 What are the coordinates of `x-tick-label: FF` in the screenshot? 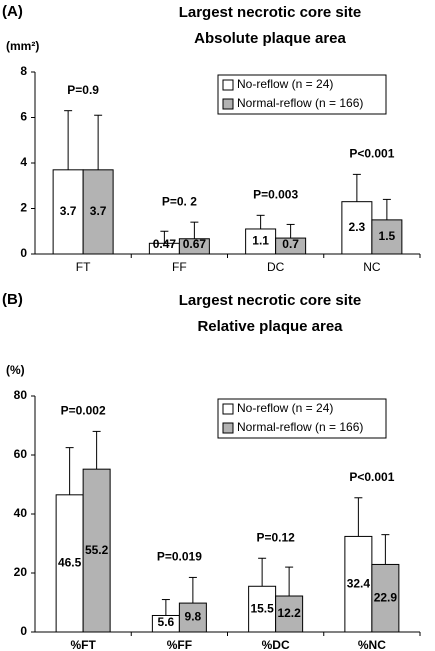 It's located at (179, 267).